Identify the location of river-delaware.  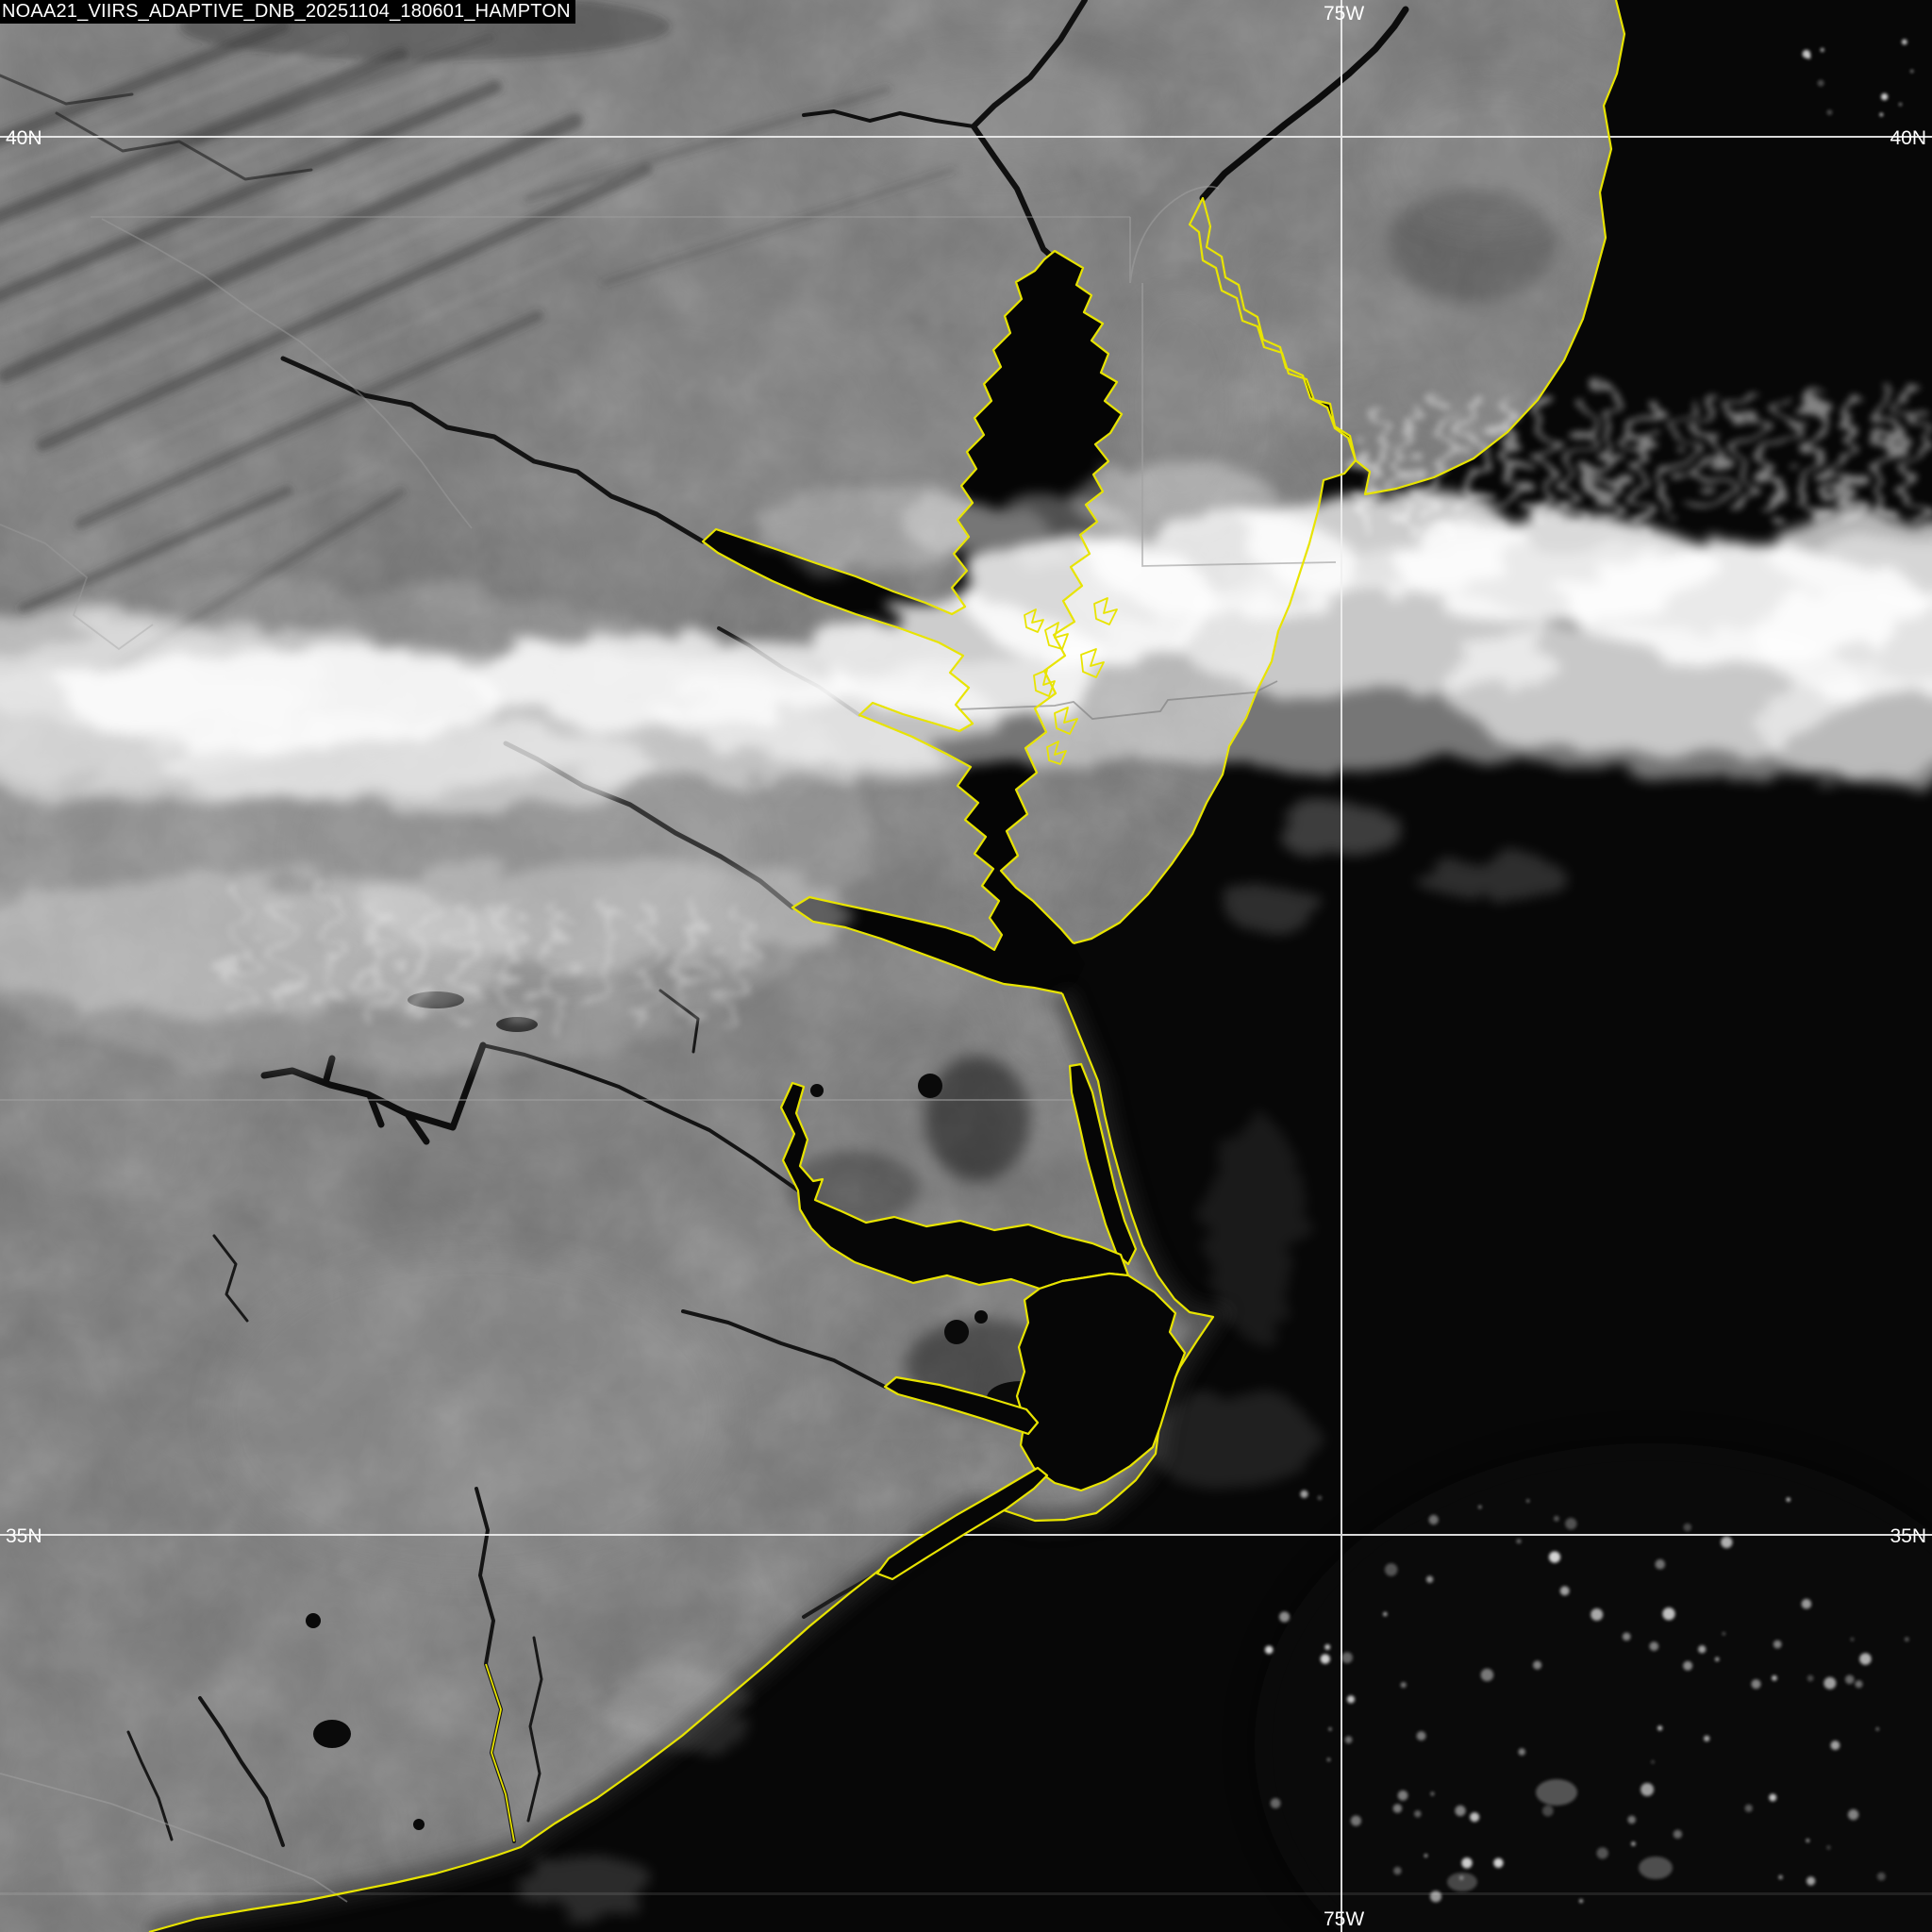
(1304, 104).